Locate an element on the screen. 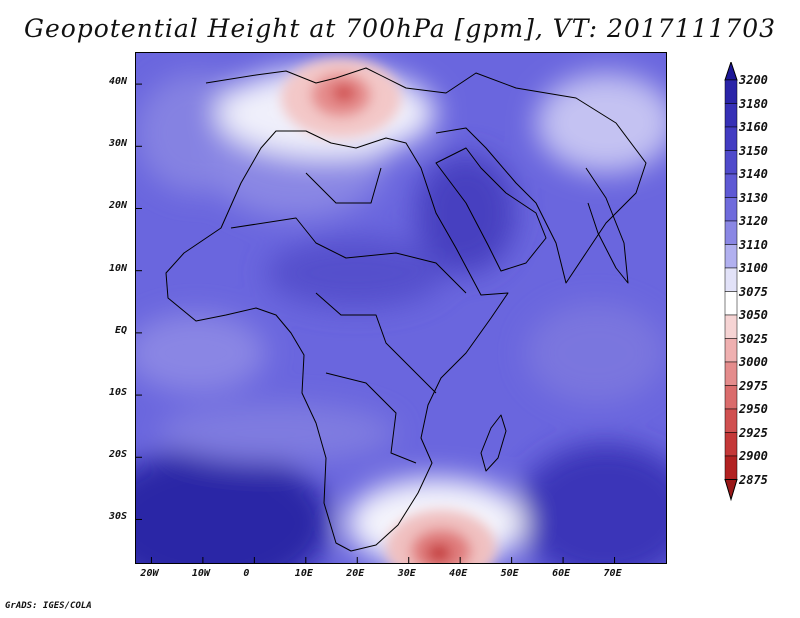  colorbar-level-label: 3160 is located at coordinates (753, 127).